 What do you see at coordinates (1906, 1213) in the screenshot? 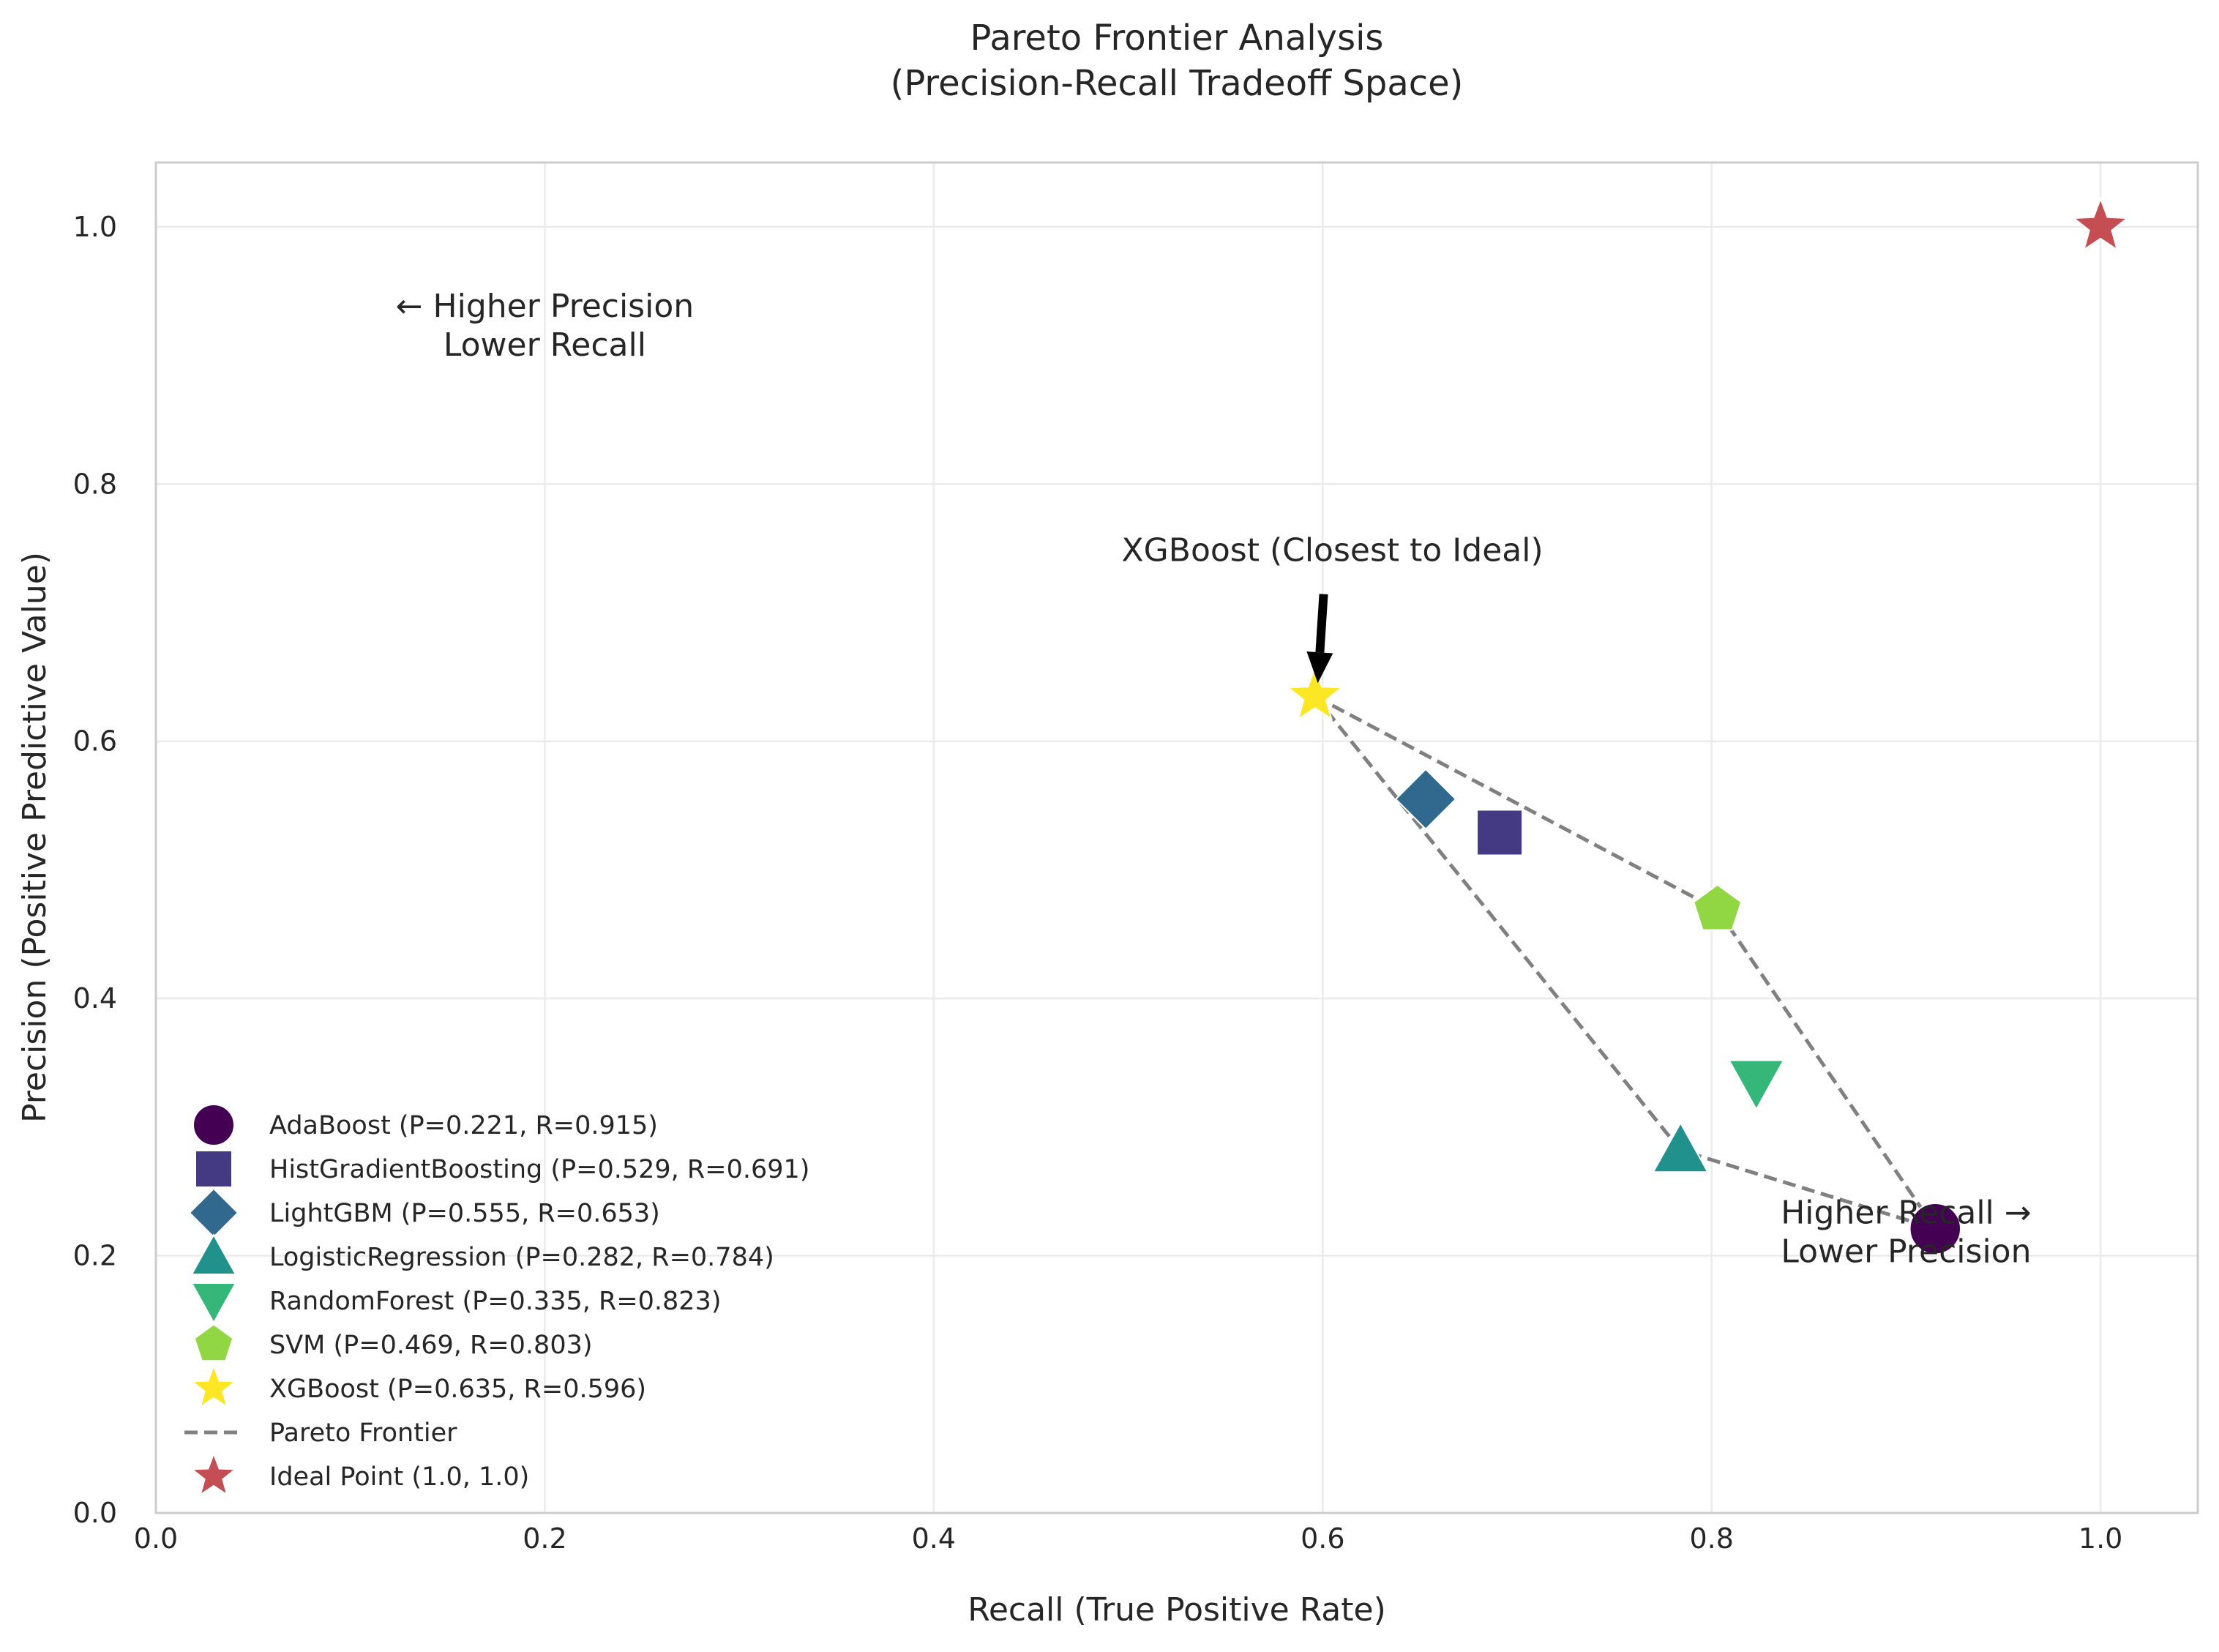
I see `annotation-recall-tradeoff-line: Higher Recall →` at bounding box center [1906, 1213].